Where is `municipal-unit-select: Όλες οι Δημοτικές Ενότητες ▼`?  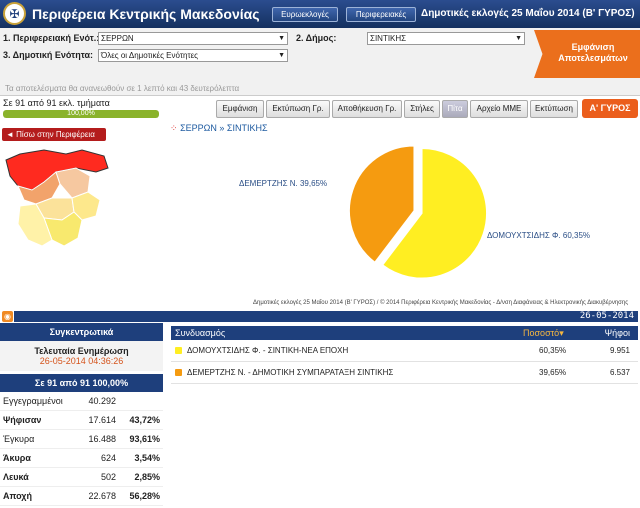
municipal-unit-select: Όλες οι Δημοτικές Ενότητες ▼ is located at coordinates (193, 55).